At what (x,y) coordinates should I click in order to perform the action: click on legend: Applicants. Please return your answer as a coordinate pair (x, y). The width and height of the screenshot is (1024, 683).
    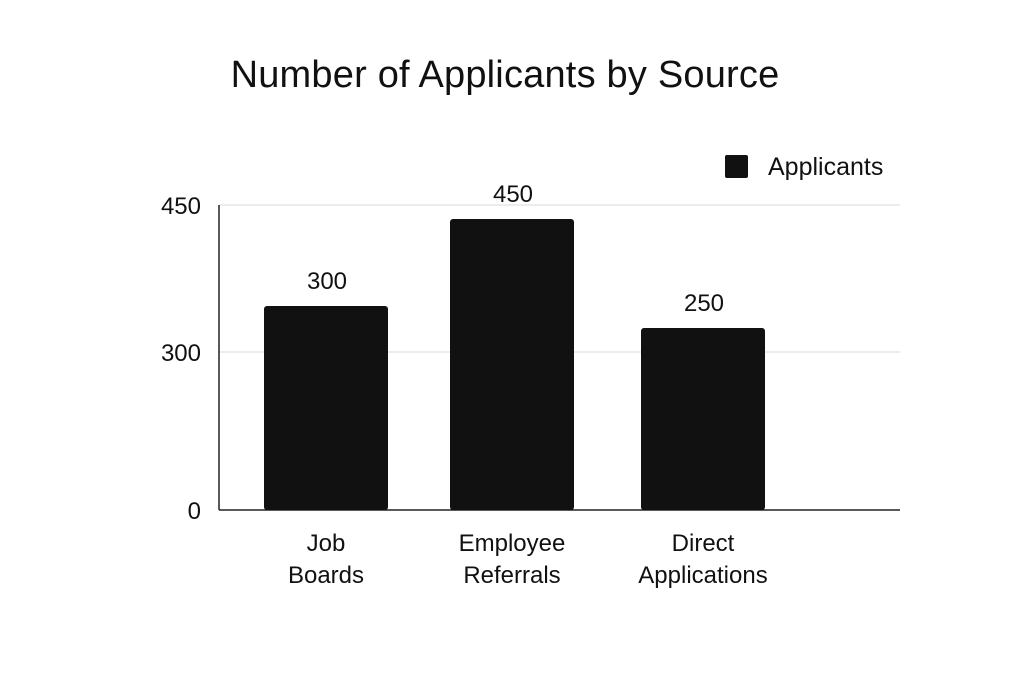
    Looking at the image, I should click on (804, 167).